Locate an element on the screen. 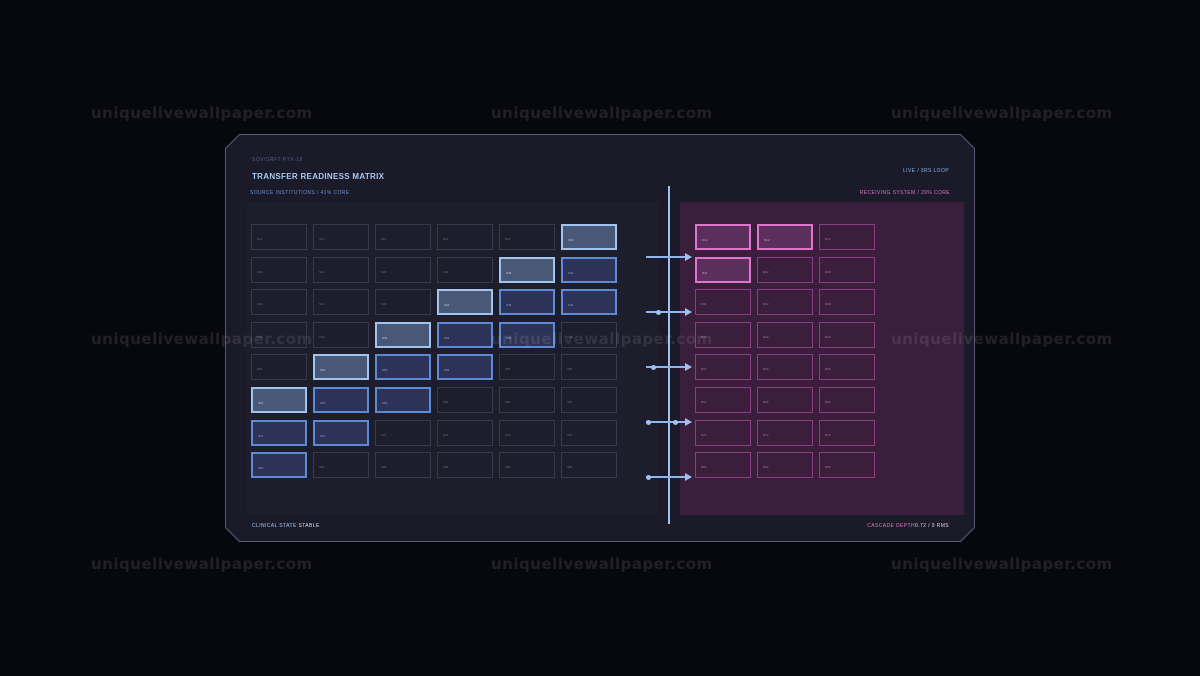 This screenshot has height=676, width=1200. source-cell-s22: S22 is located at coordinates (341, 269).